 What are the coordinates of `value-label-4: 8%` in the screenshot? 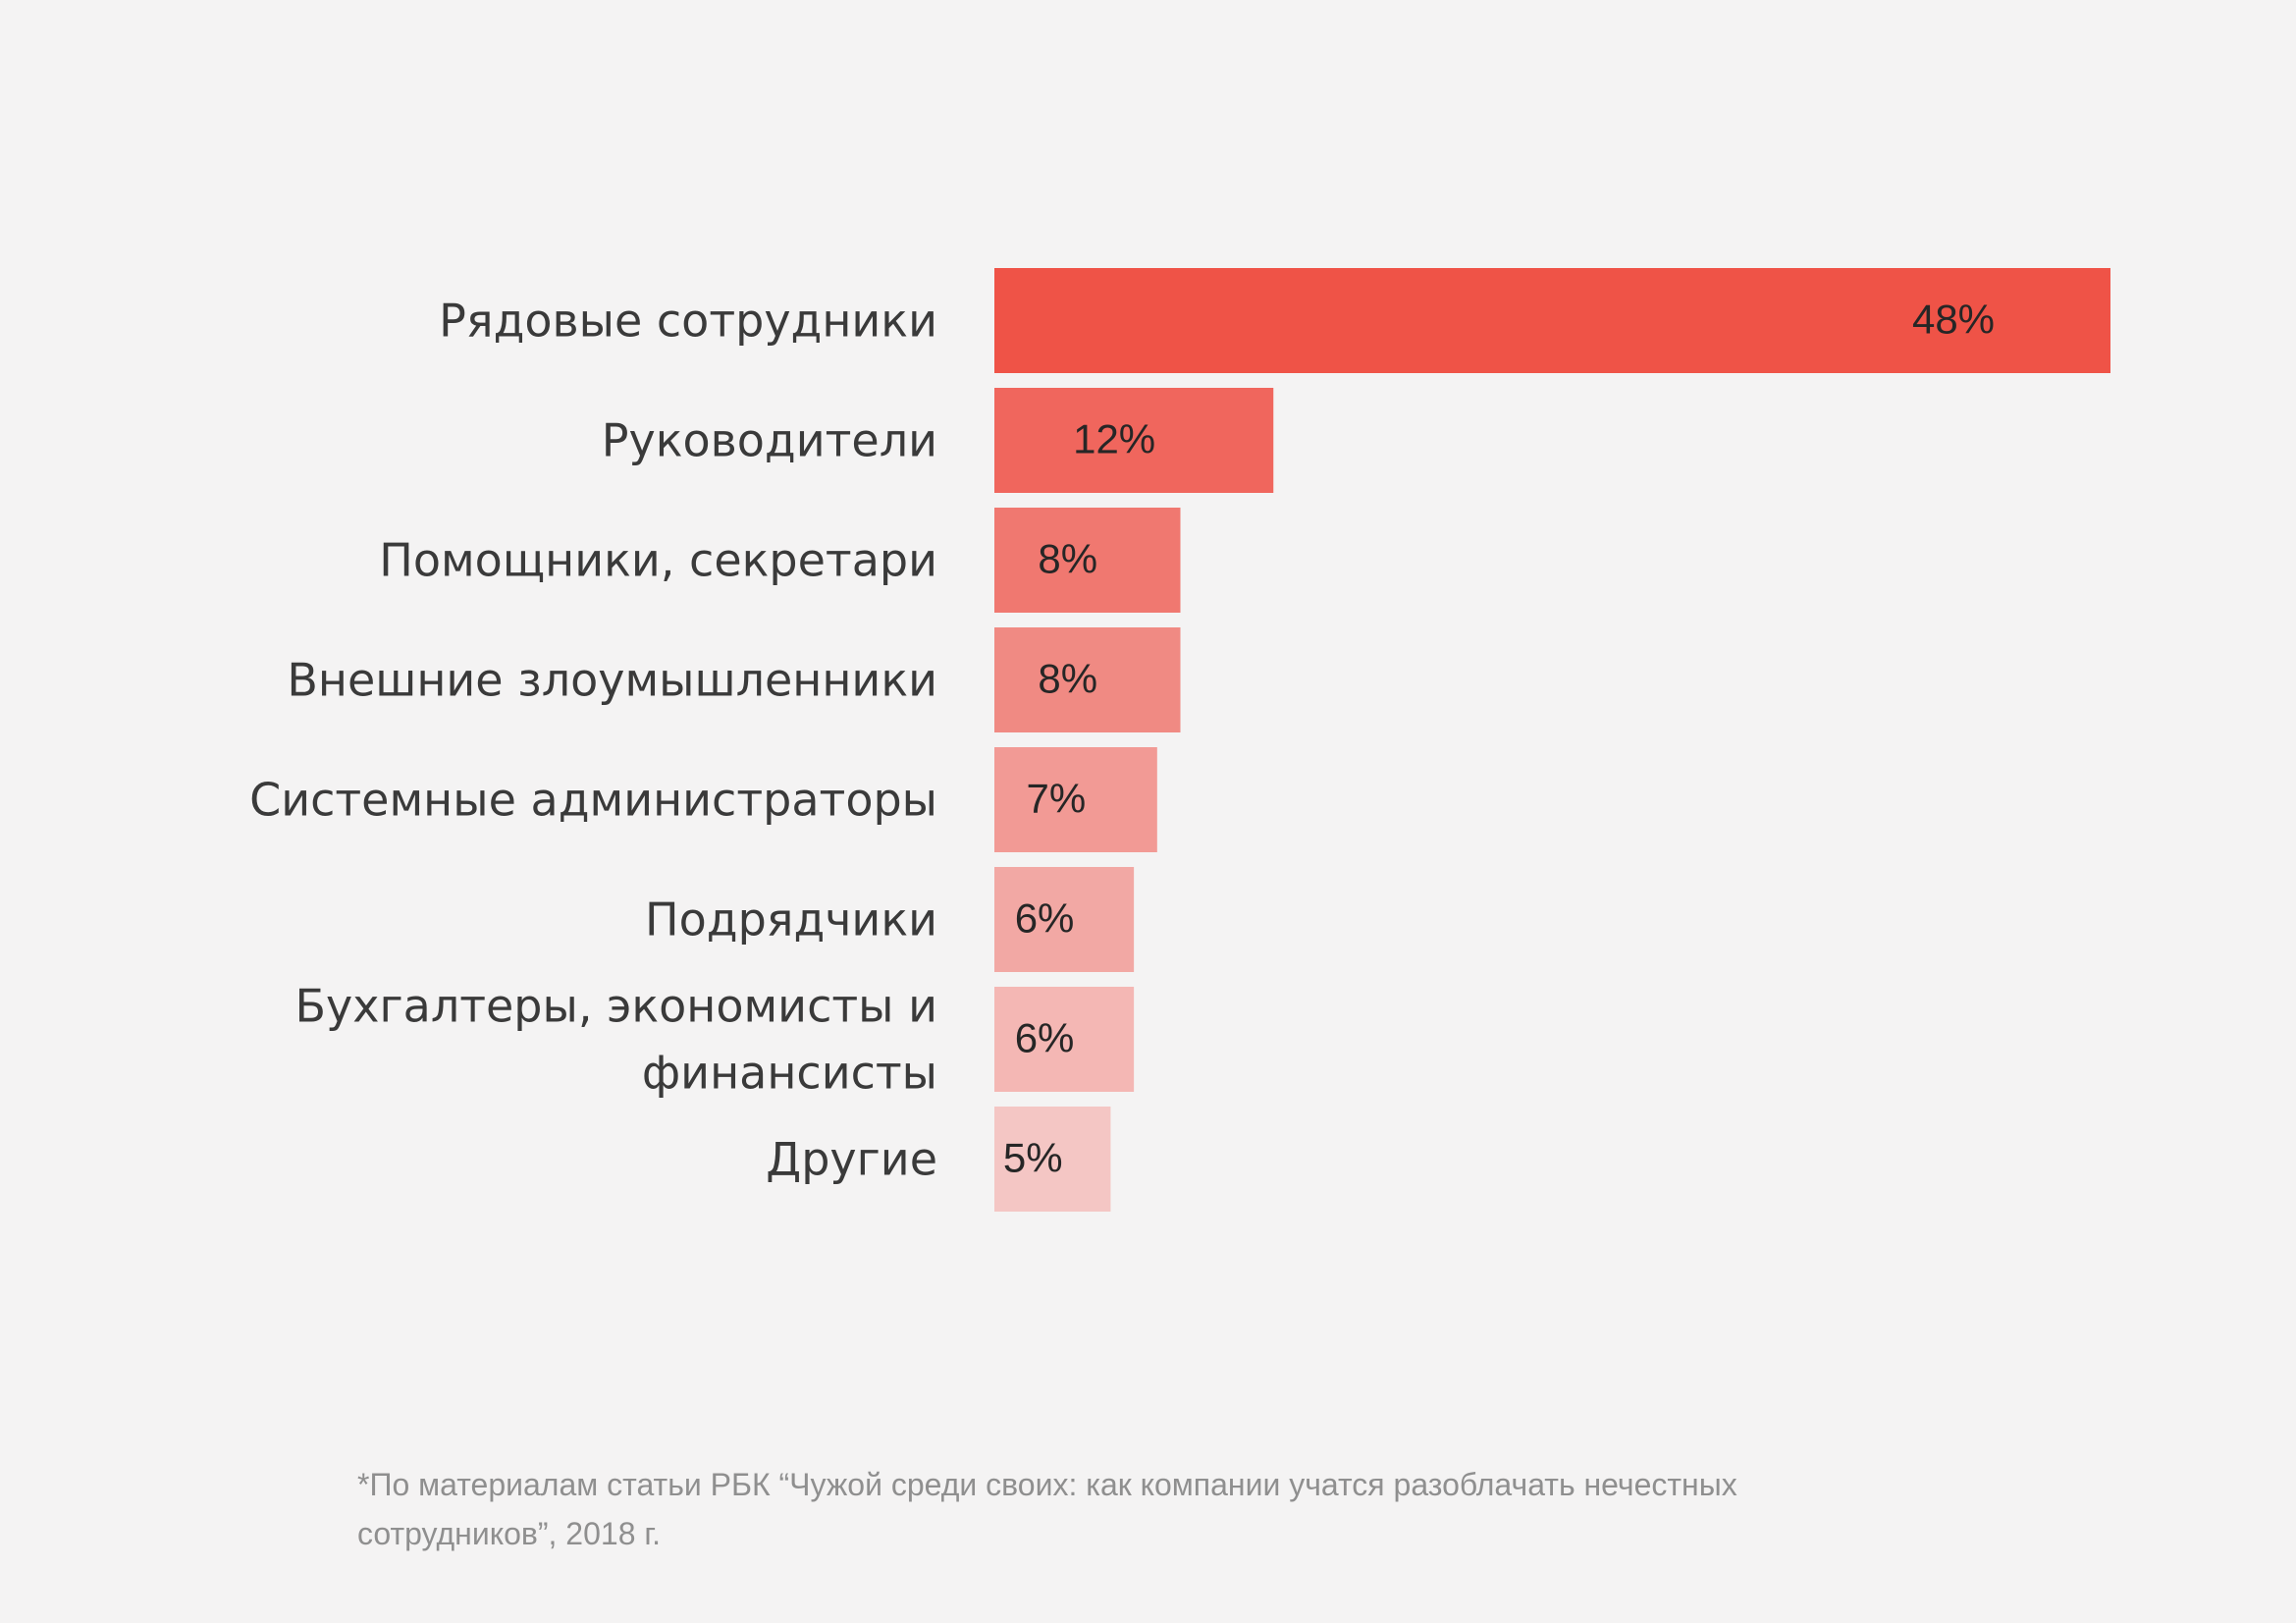 It's located at (1068, 679).